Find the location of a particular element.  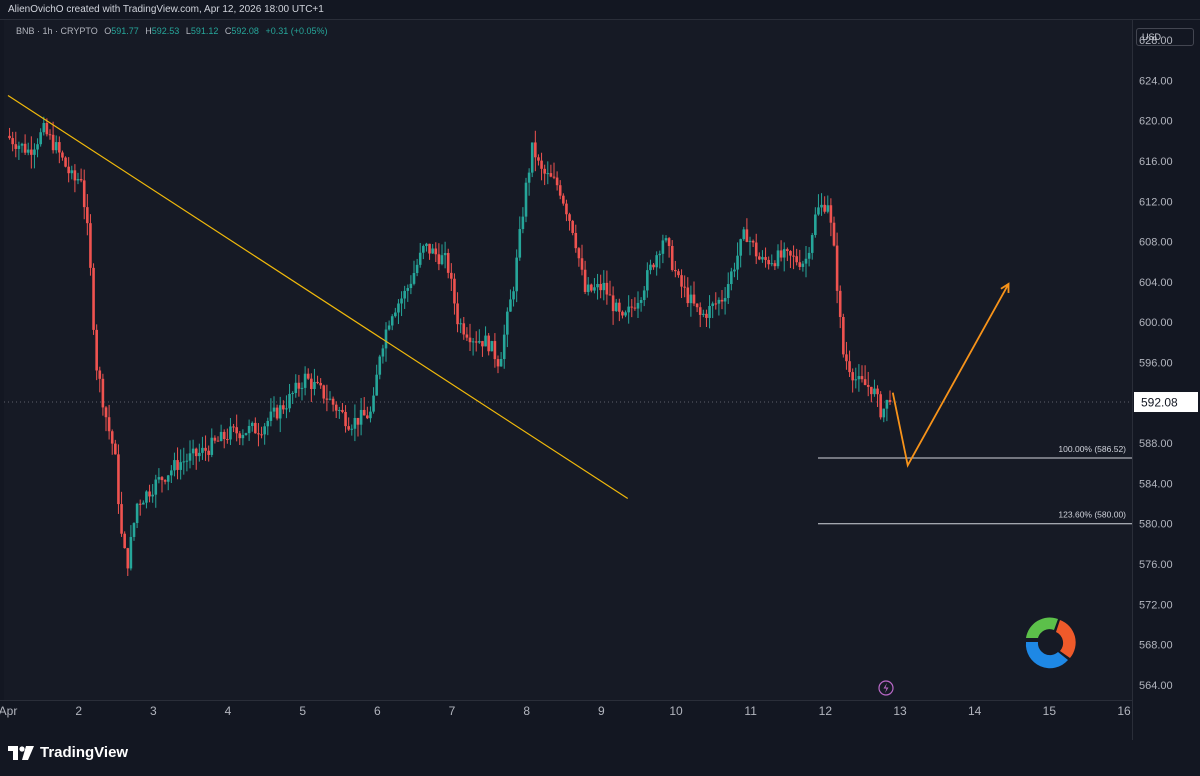

time-tick-label: Apr is located at coordinates (8, 711).